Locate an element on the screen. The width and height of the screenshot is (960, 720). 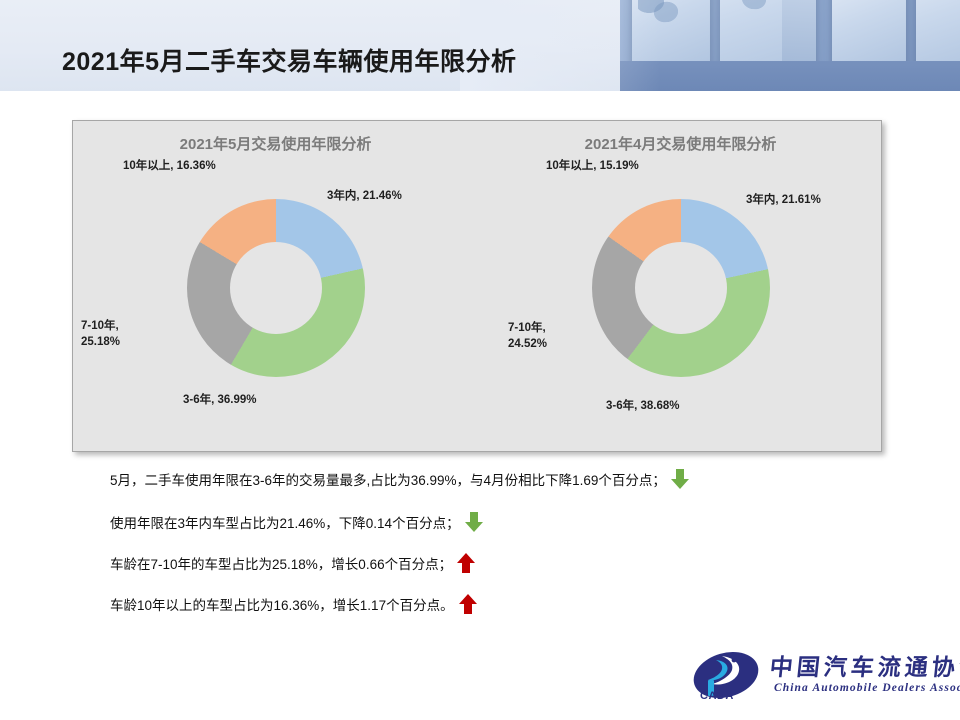
slice-label-over10: 10年以上, 15.19% is located at coordinates (592, 166).